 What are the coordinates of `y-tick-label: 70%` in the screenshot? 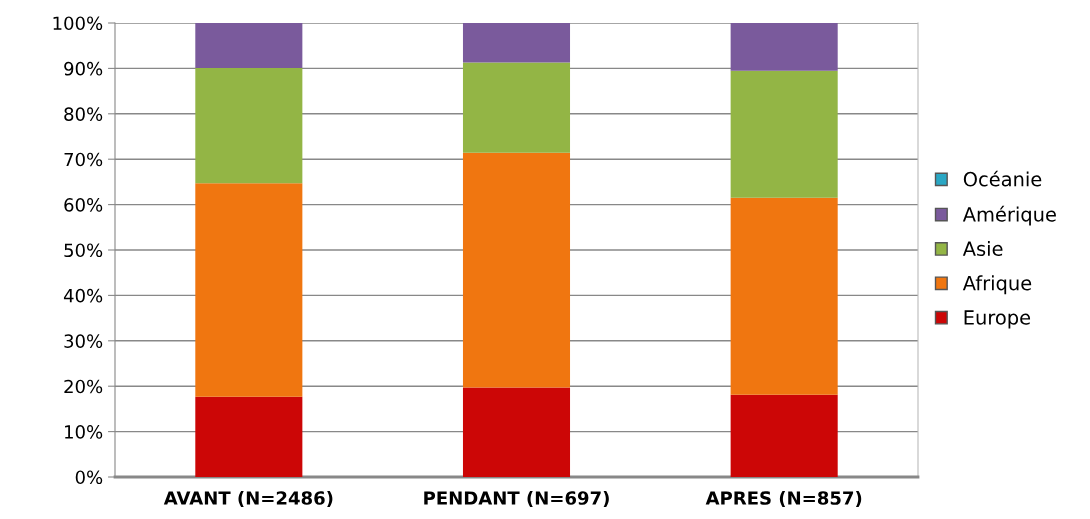 It's located at (83, 159).